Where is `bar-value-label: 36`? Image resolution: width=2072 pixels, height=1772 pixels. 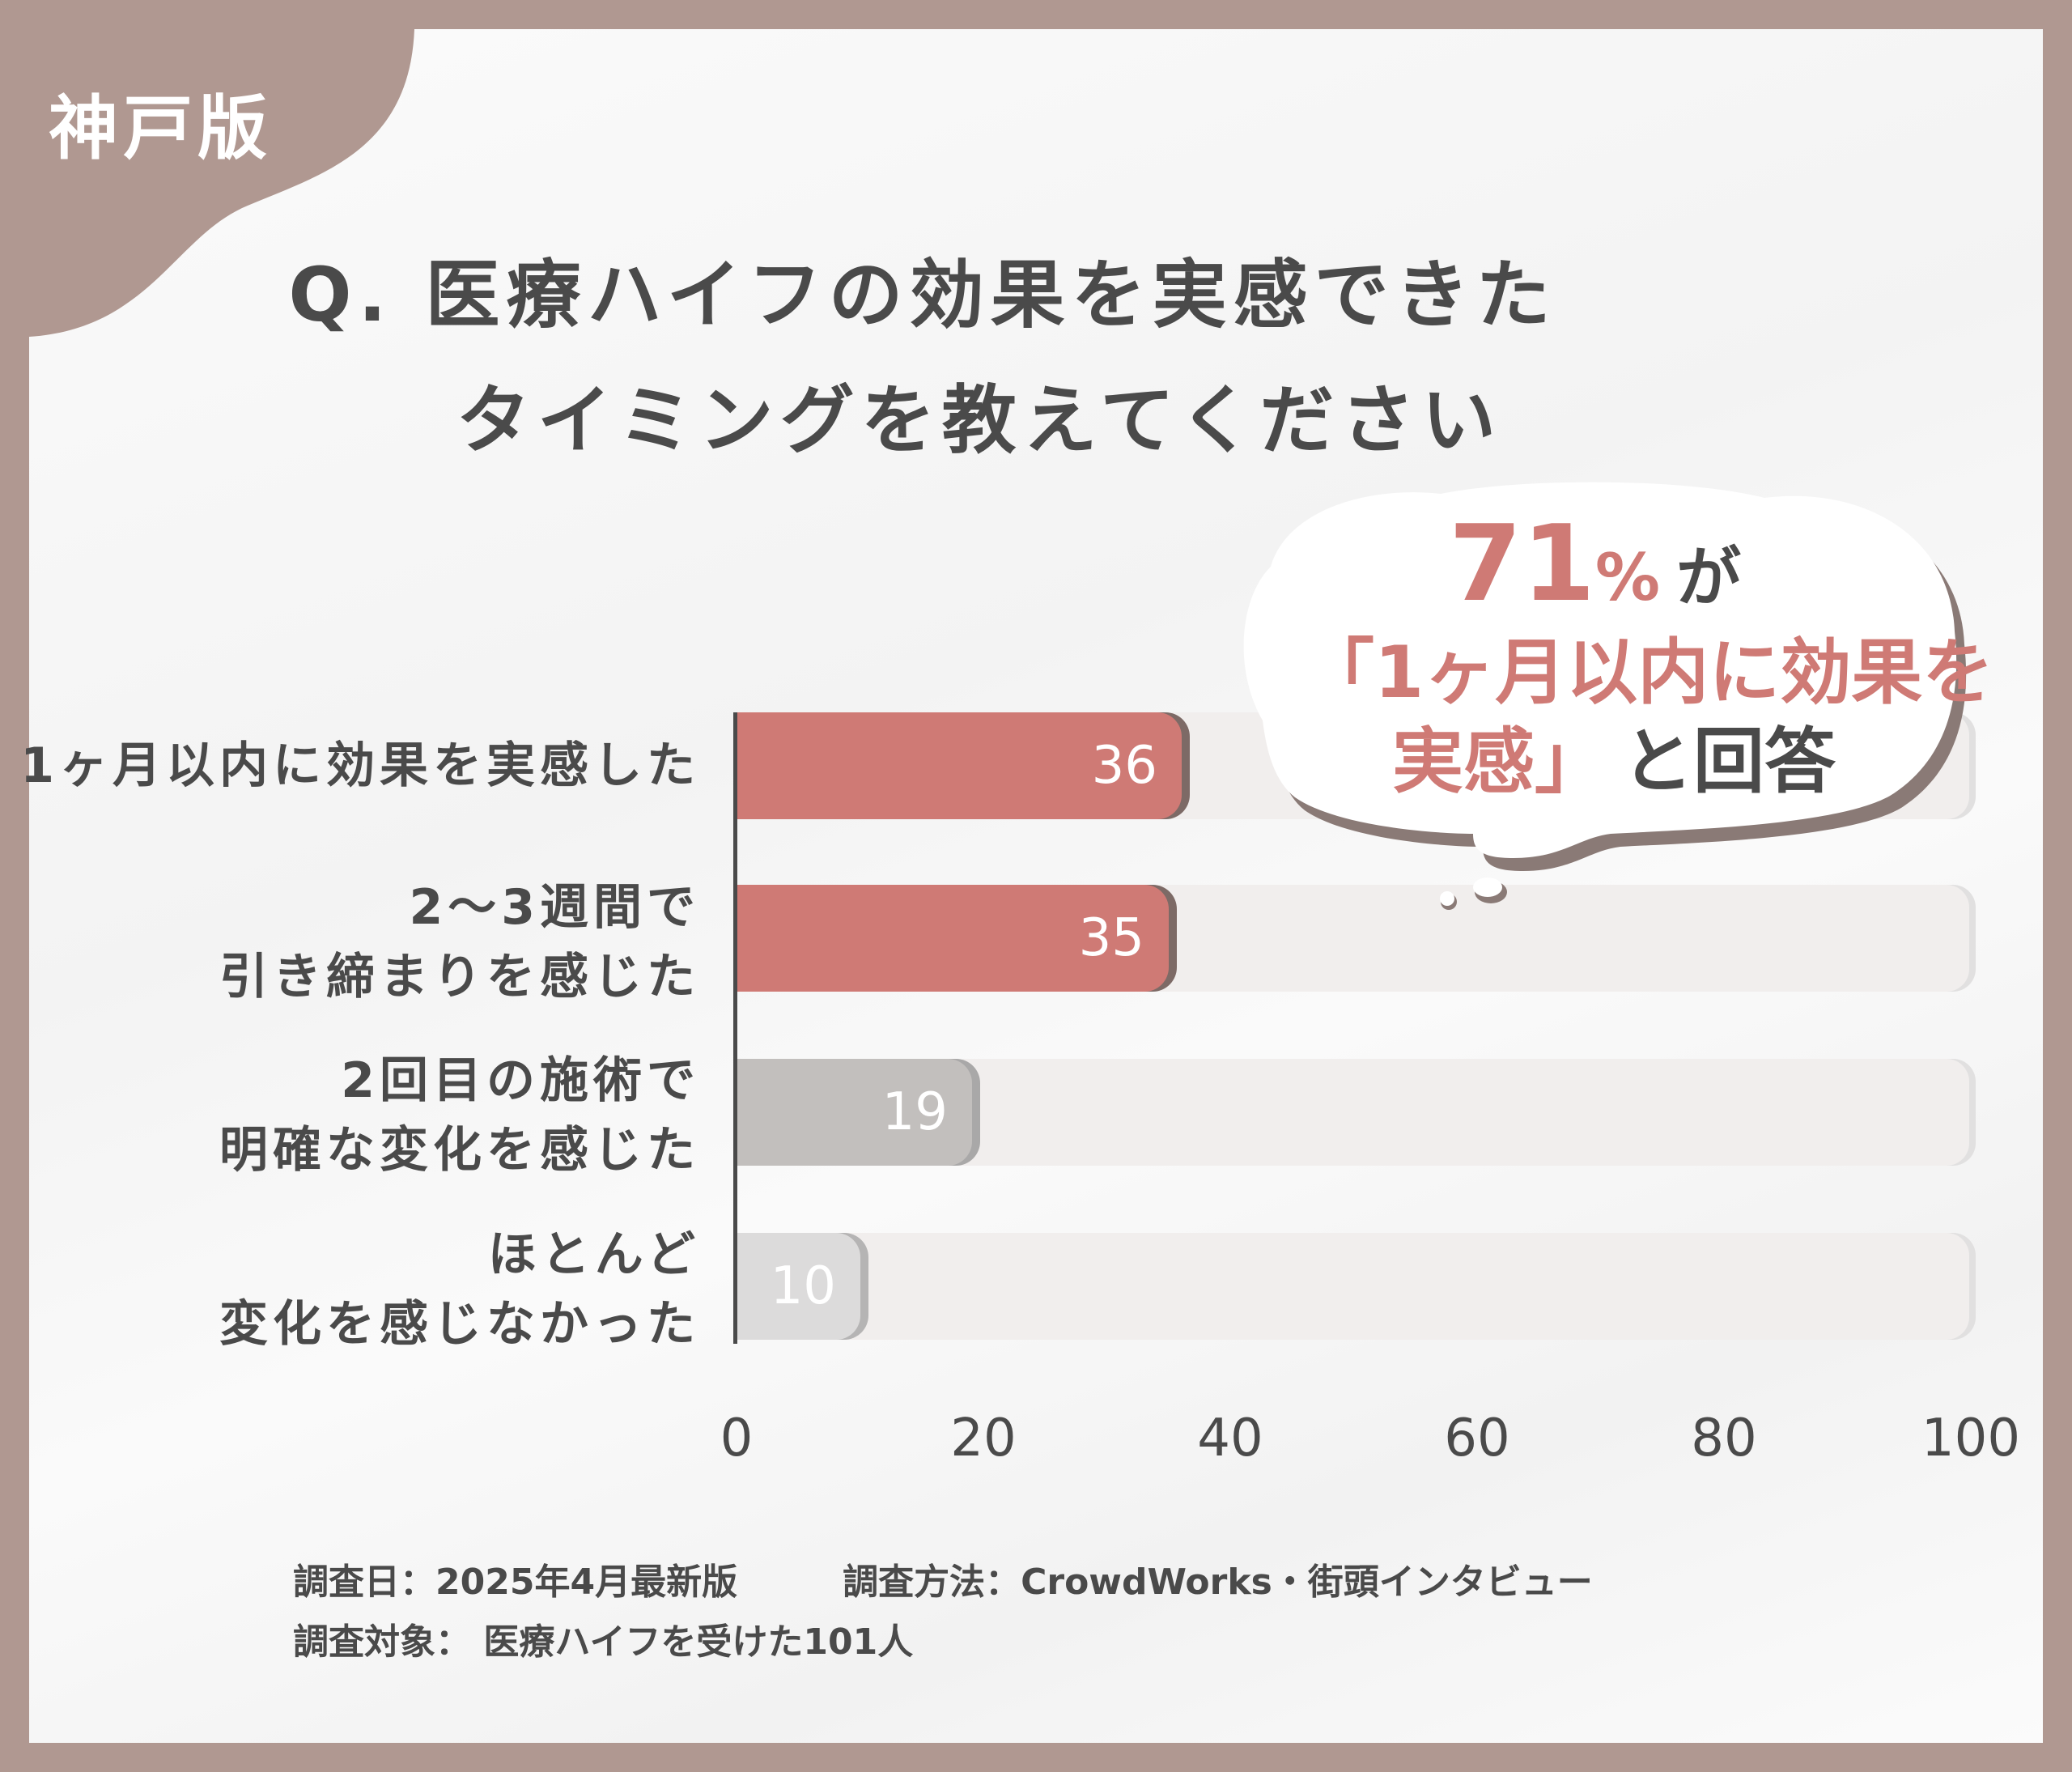
bar-value-label: 36 is located at coordinates (1124, 766).